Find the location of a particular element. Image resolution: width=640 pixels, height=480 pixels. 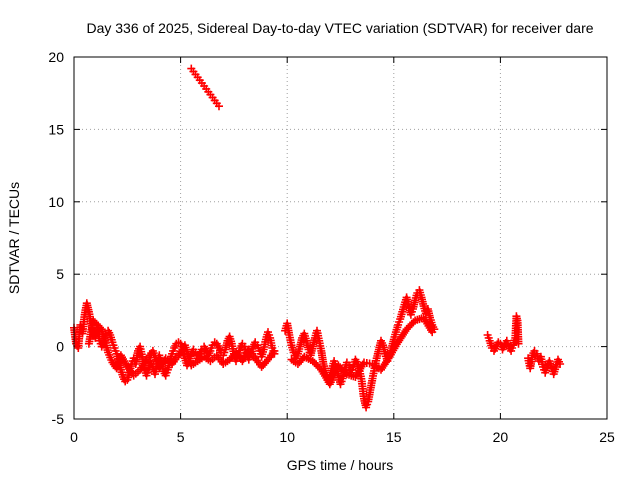

y-tick-label: -5 is located at coordinates (58, 419).